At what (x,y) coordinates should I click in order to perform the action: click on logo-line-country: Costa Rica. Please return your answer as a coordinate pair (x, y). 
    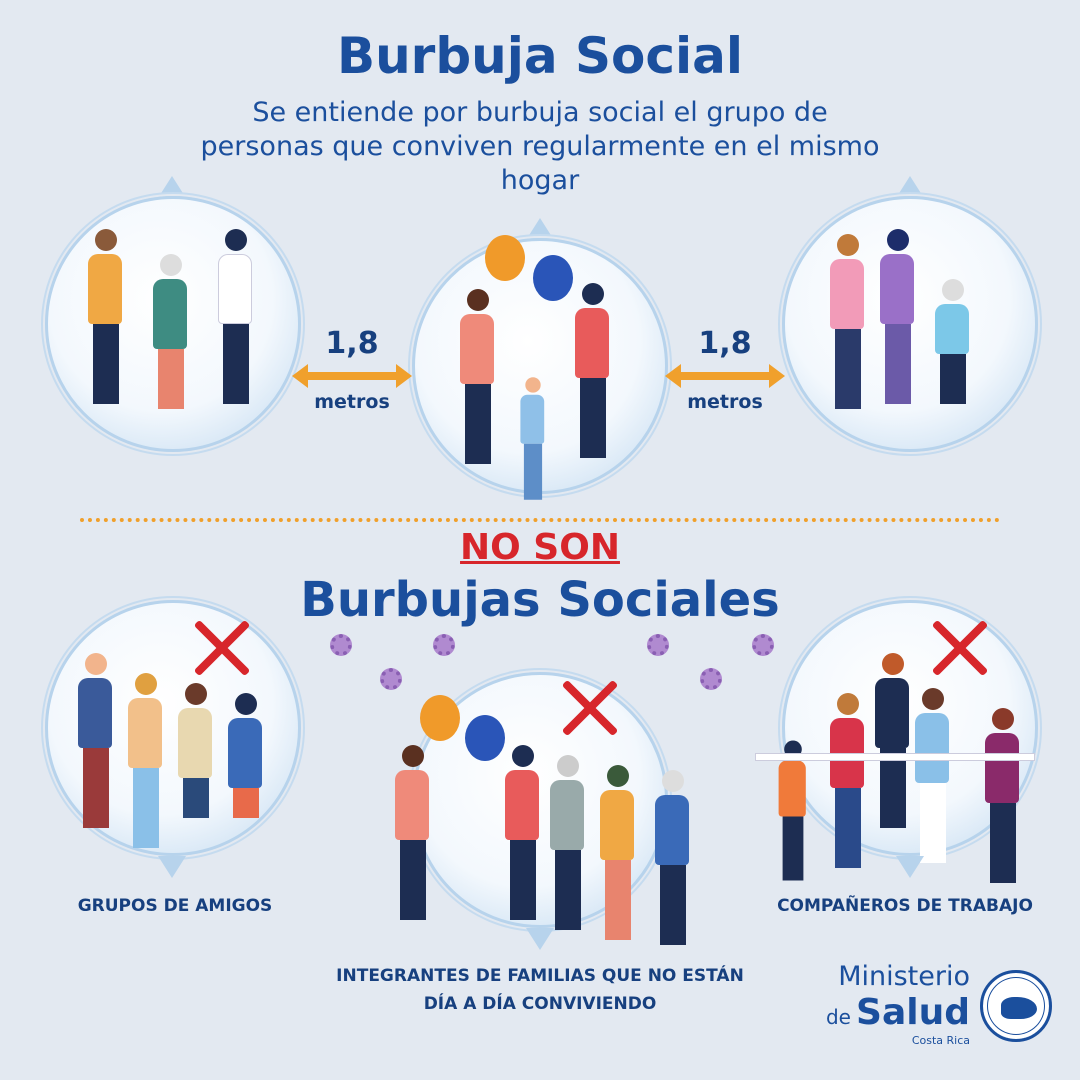
    Looking at the image, I should click on (940, 1040).